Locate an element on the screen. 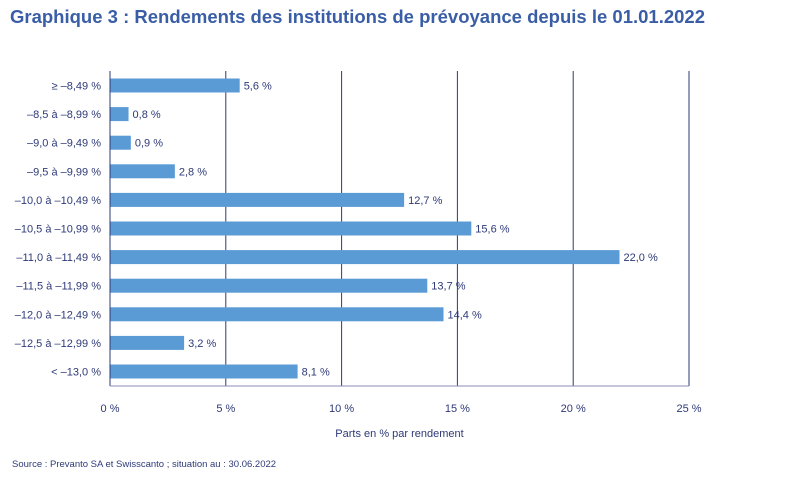  category-label: –10,5 à –10,99 % is located at coordinates (58, 230).